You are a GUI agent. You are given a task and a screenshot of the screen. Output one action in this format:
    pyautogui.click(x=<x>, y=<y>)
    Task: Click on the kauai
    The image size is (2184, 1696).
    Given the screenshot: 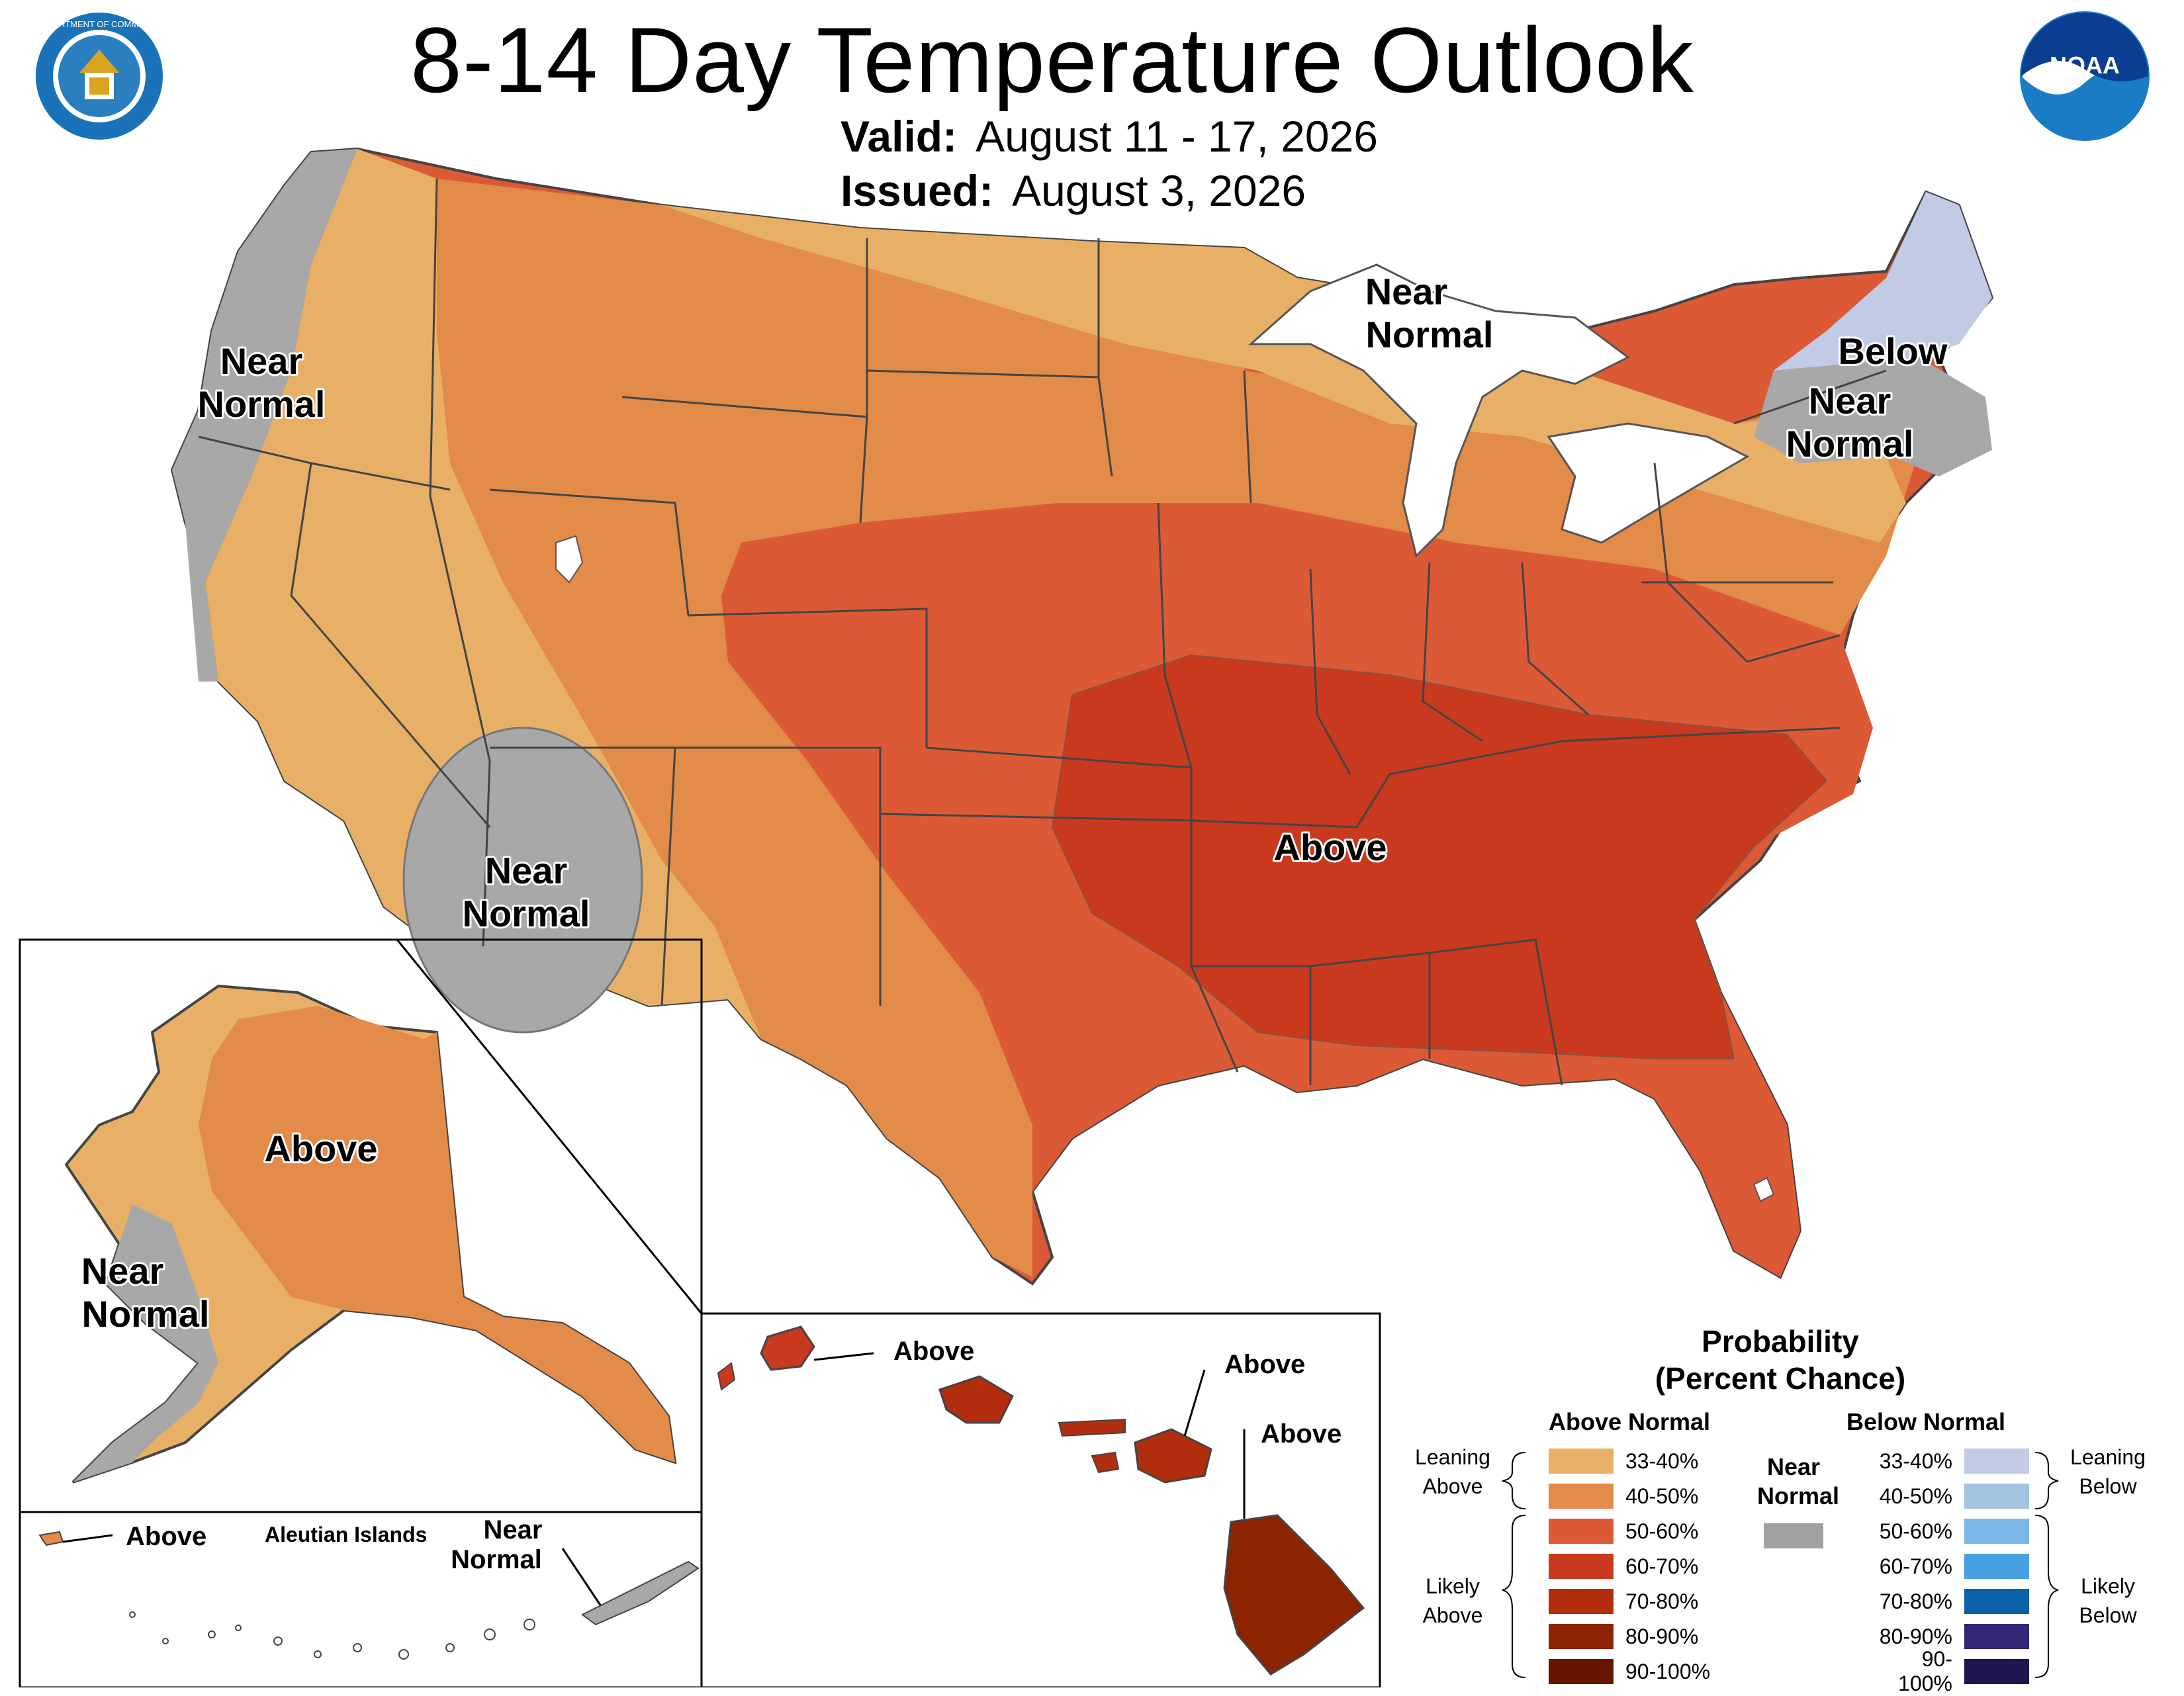 What is the action you would take?
    pyautogui.click(x=788, y=1348)
    